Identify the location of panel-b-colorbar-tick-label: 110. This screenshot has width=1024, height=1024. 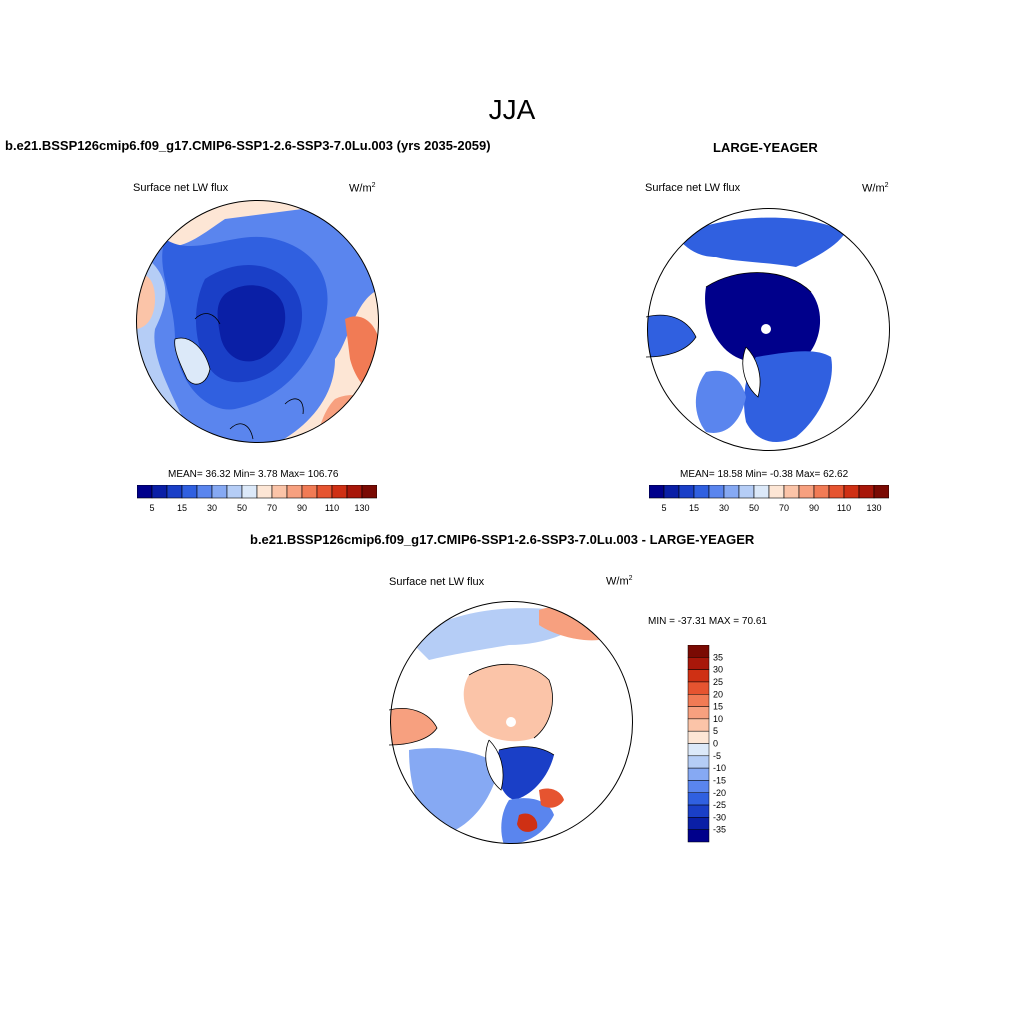
(844, 508).